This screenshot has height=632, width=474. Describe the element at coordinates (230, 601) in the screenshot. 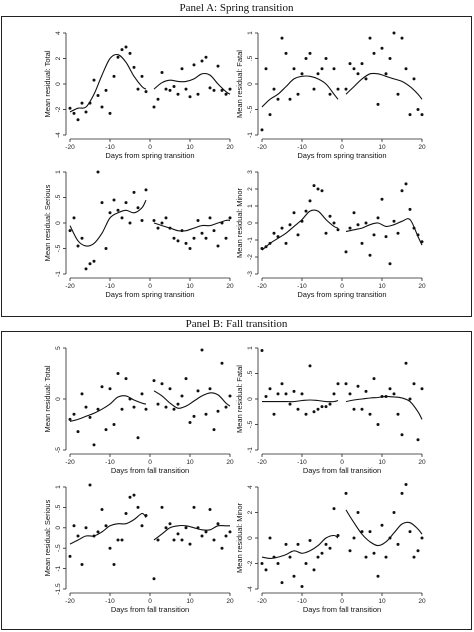

I see `x-tick-label: 20` at that location.